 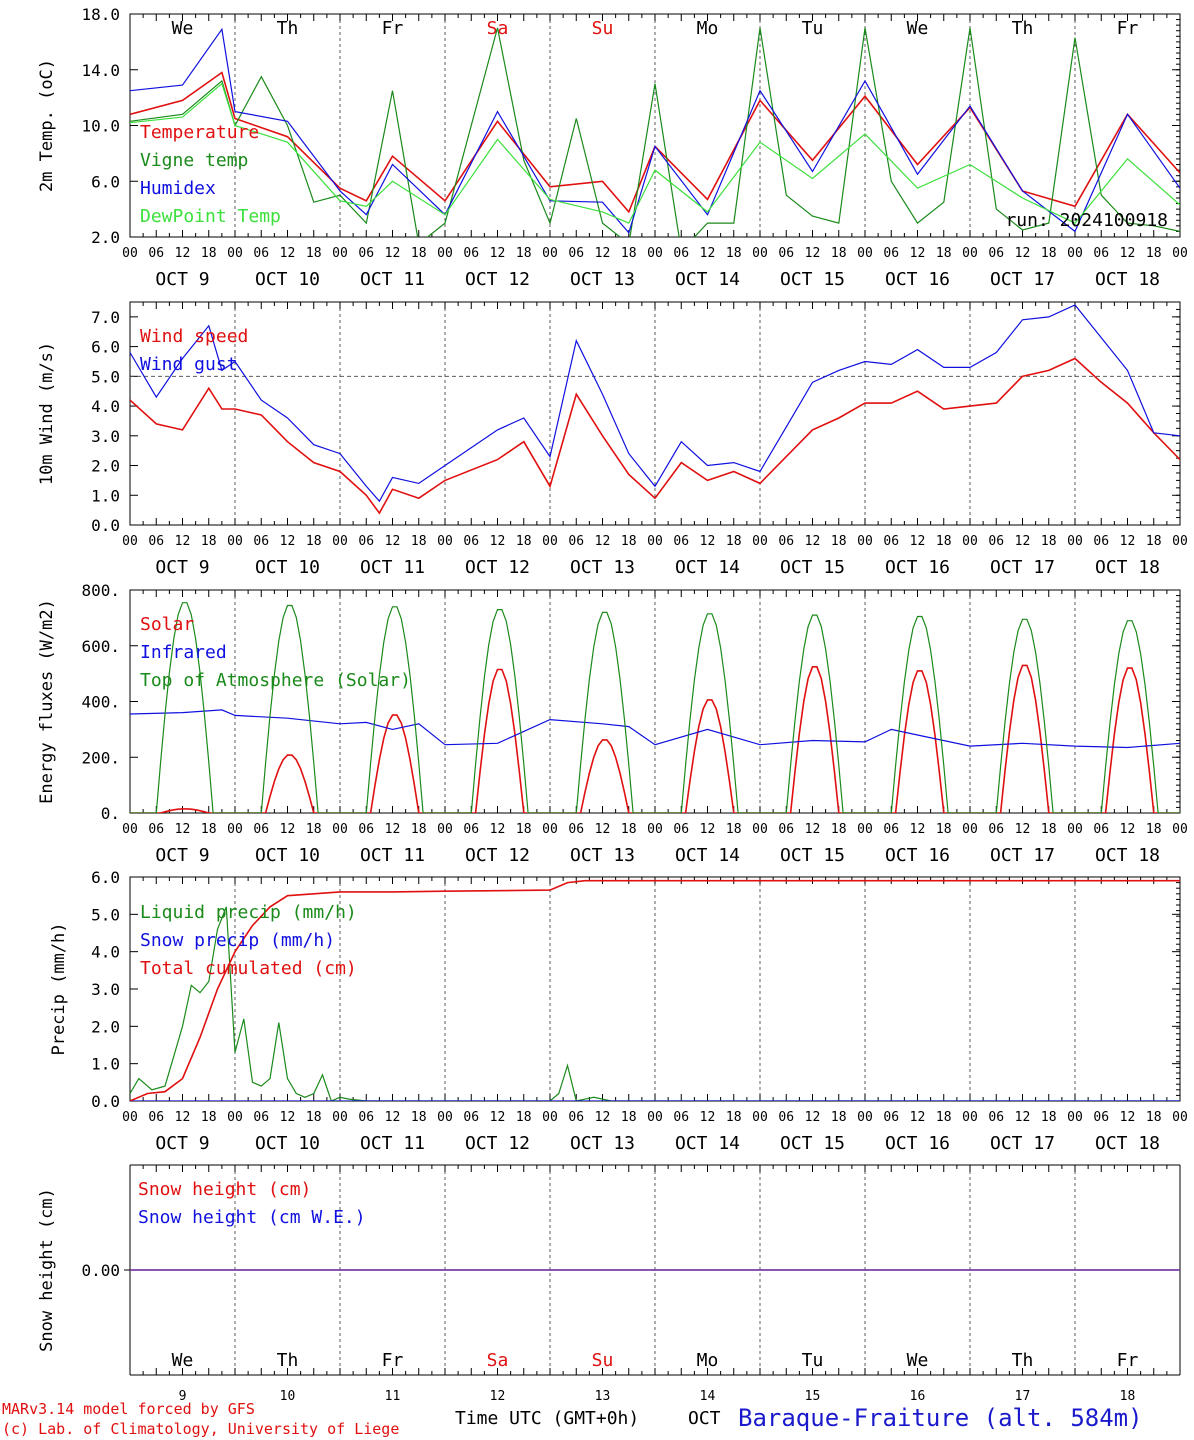 I want to click on legend-entry: Infrared, so click(x=183, y=652).